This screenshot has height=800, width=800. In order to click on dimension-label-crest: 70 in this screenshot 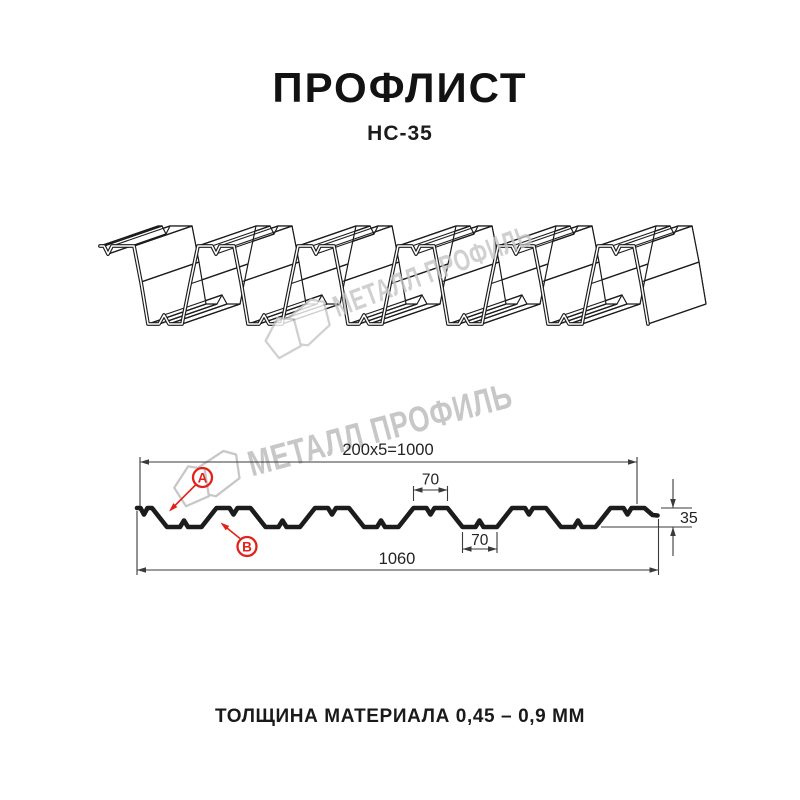, I will do `click(431, 480)`.